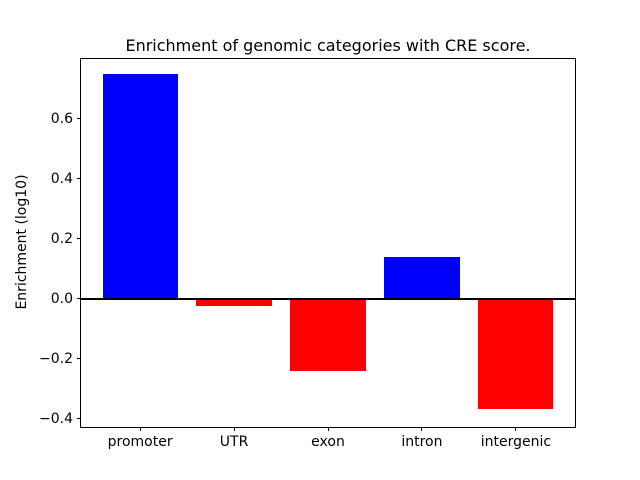  I want to click on x-tick-label-intron: intron, so click(422, 441).